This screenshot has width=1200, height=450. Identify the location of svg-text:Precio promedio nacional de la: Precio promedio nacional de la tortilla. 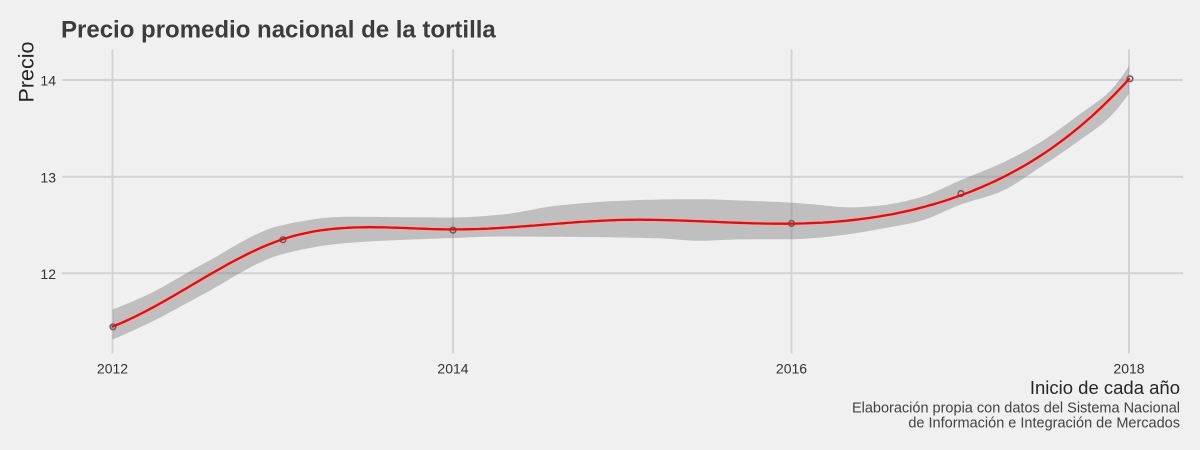
(278, 29).